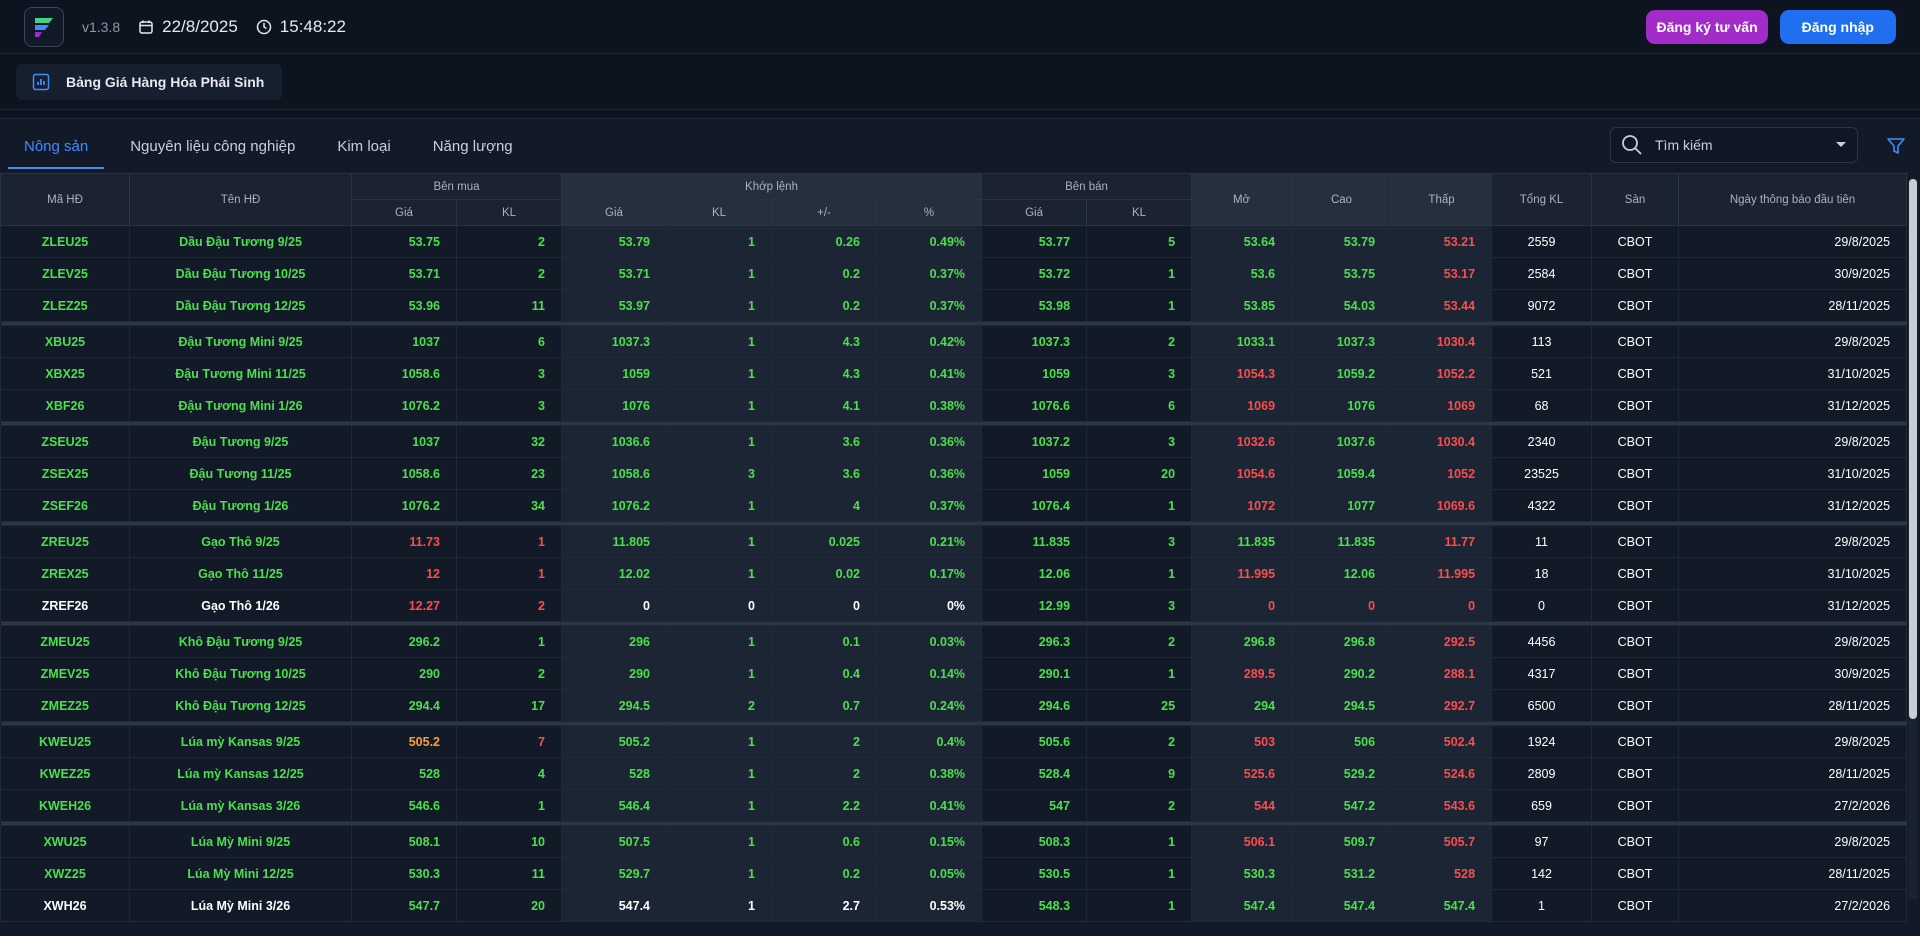 This screenshot has height=936, width=1920. What do you see at coordinates (1139, 705) in the screenshot?
I see `cell-bk: 25` at bounding box center [1139, 705].